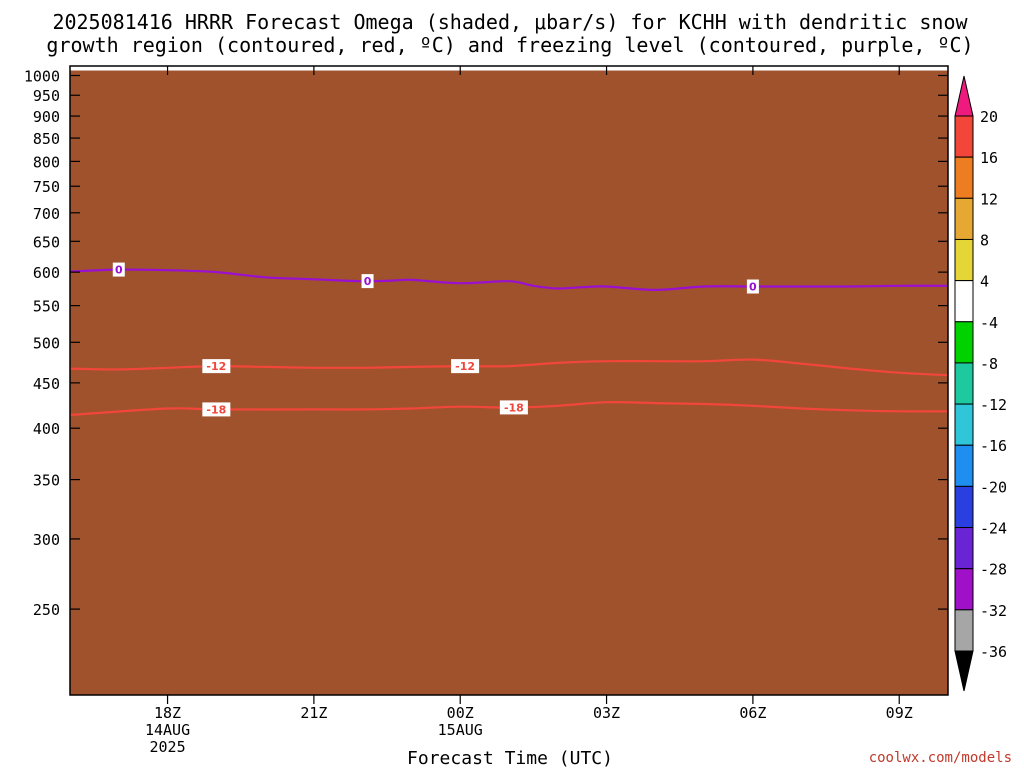  What do you see at coordinates (46, 384) in the screenshot?
I see `y-tick-label: 450` at bounding box center [46, 384].